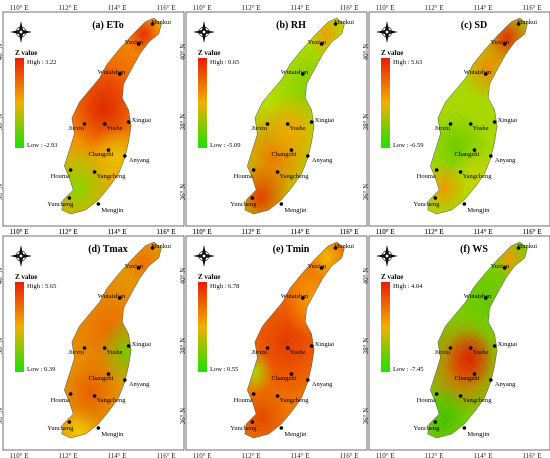 This screenshot has height=458, width=550. Describe the element at coordinates (408, 145) in the screenshot. I see `legend-low: Low : -6.59` at that location.